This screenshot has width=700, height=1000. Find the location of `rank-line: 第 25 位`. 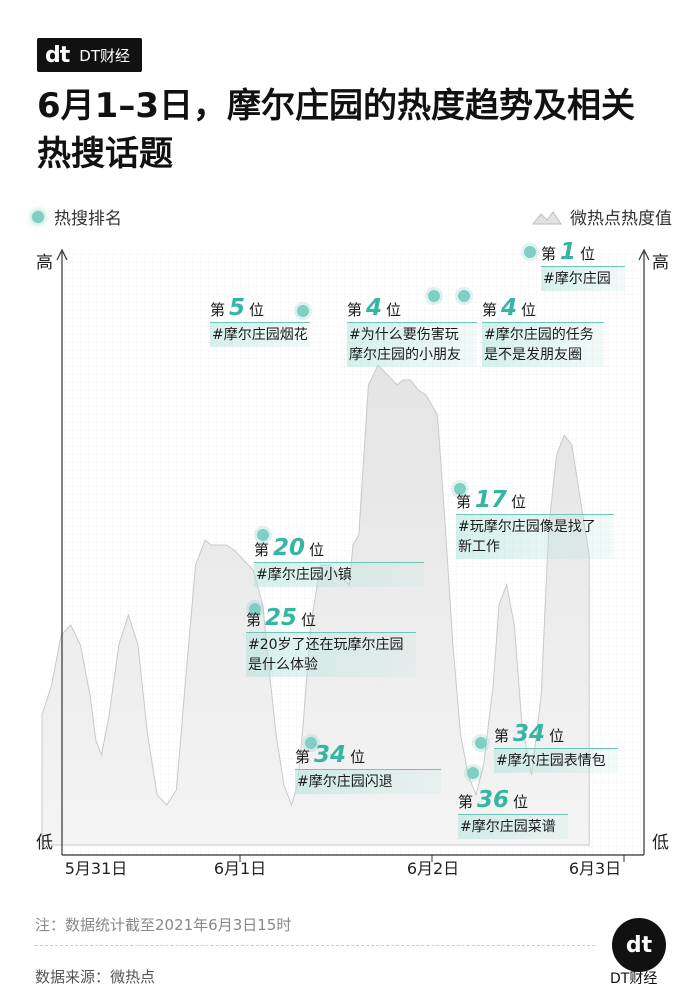

rank-line: 第 25 位 is located at coordinates (331, 618).